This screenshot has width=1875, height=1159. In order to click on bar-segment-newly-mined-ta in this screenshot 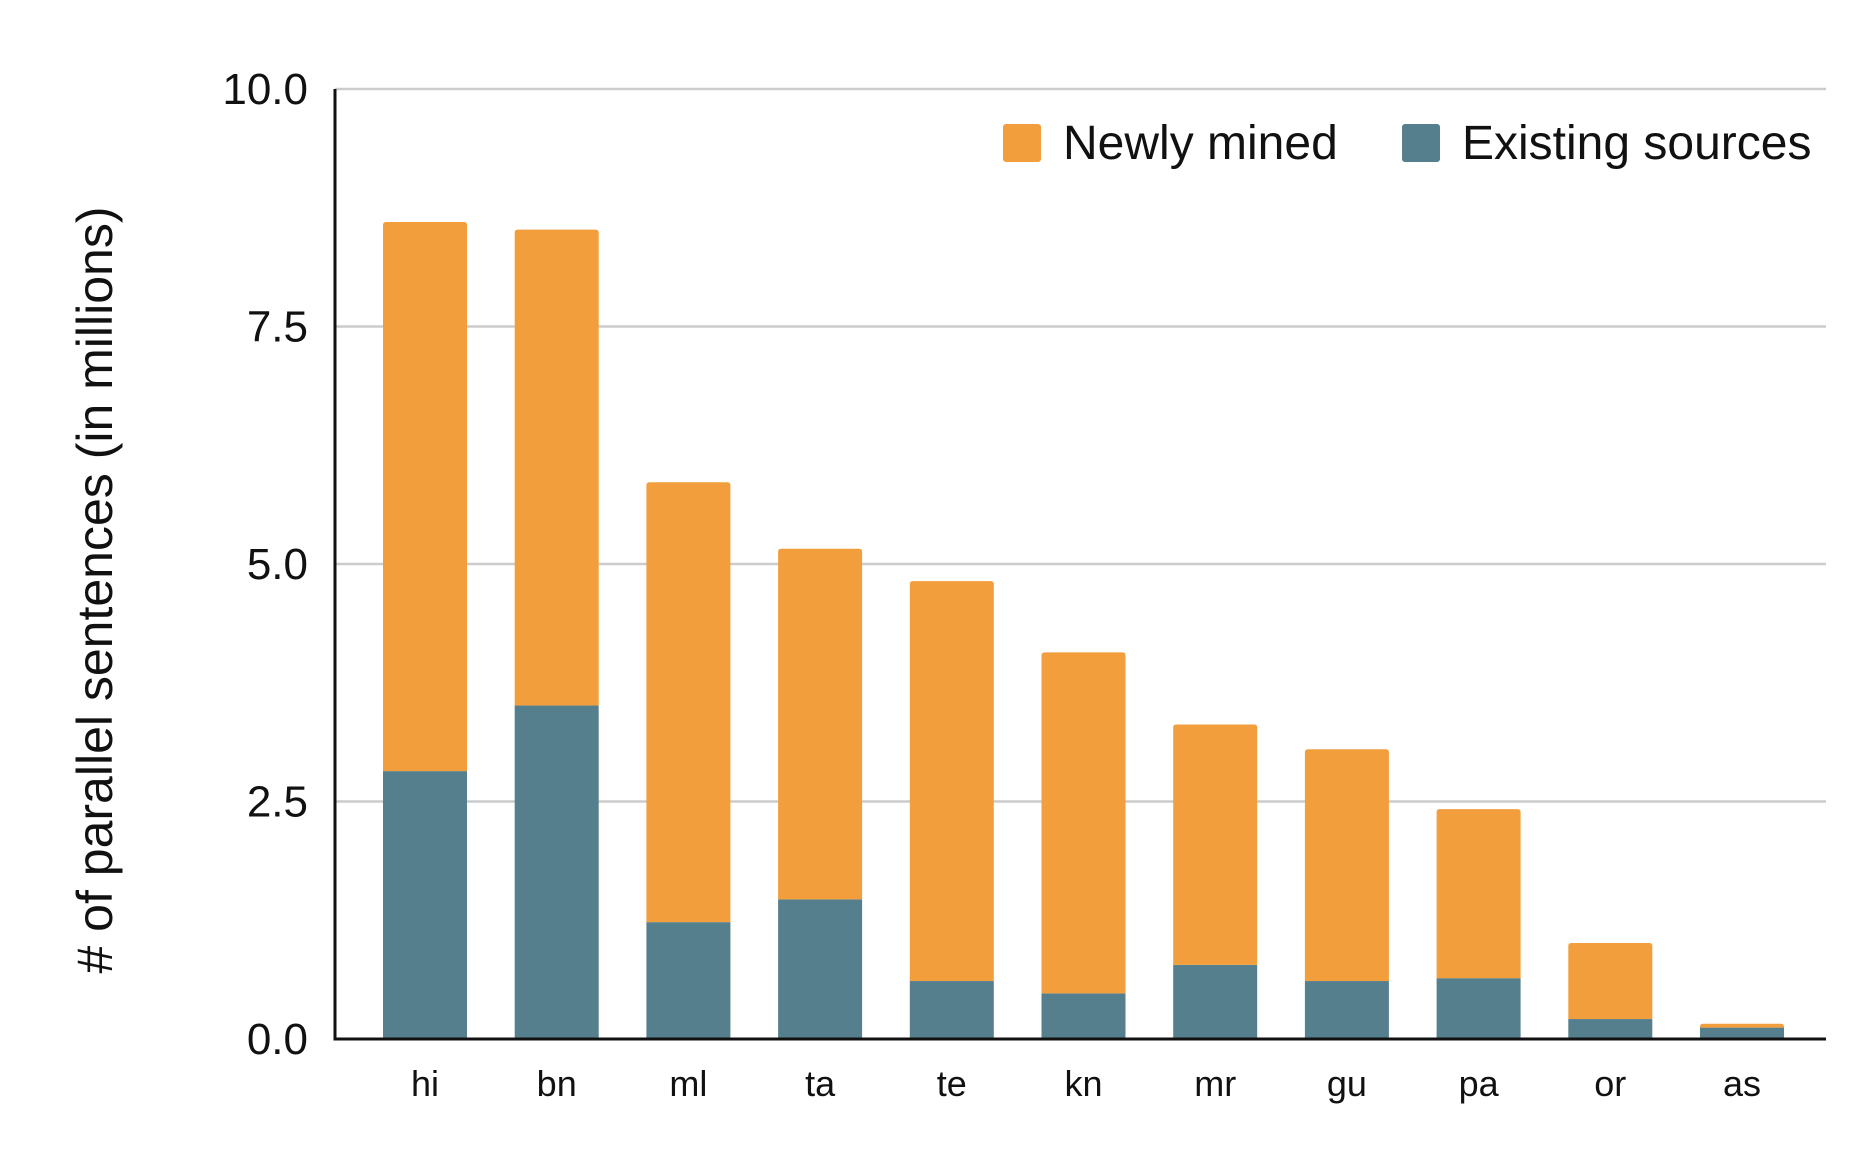, I will do `click(820, 724)`.